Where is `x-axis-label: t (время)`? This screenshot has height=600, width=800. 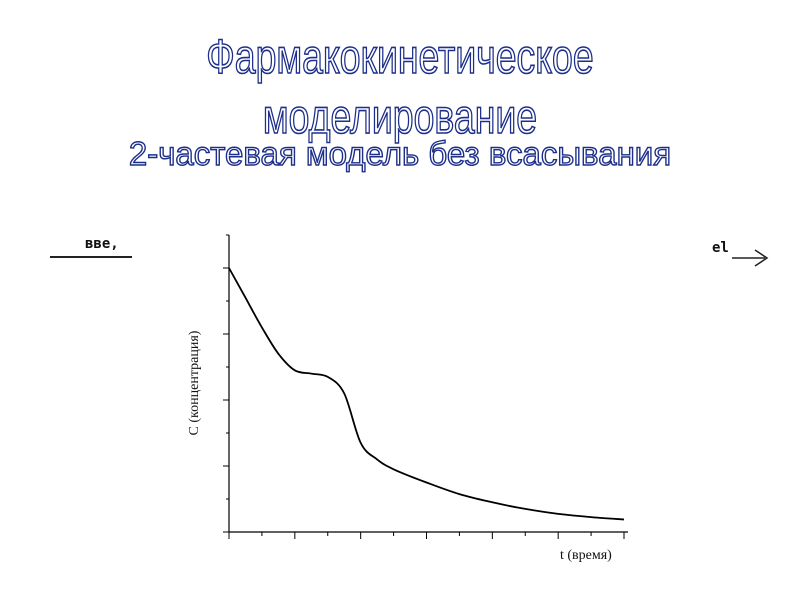 x-axis-label: t (время) is located at coordinates (586, 555).